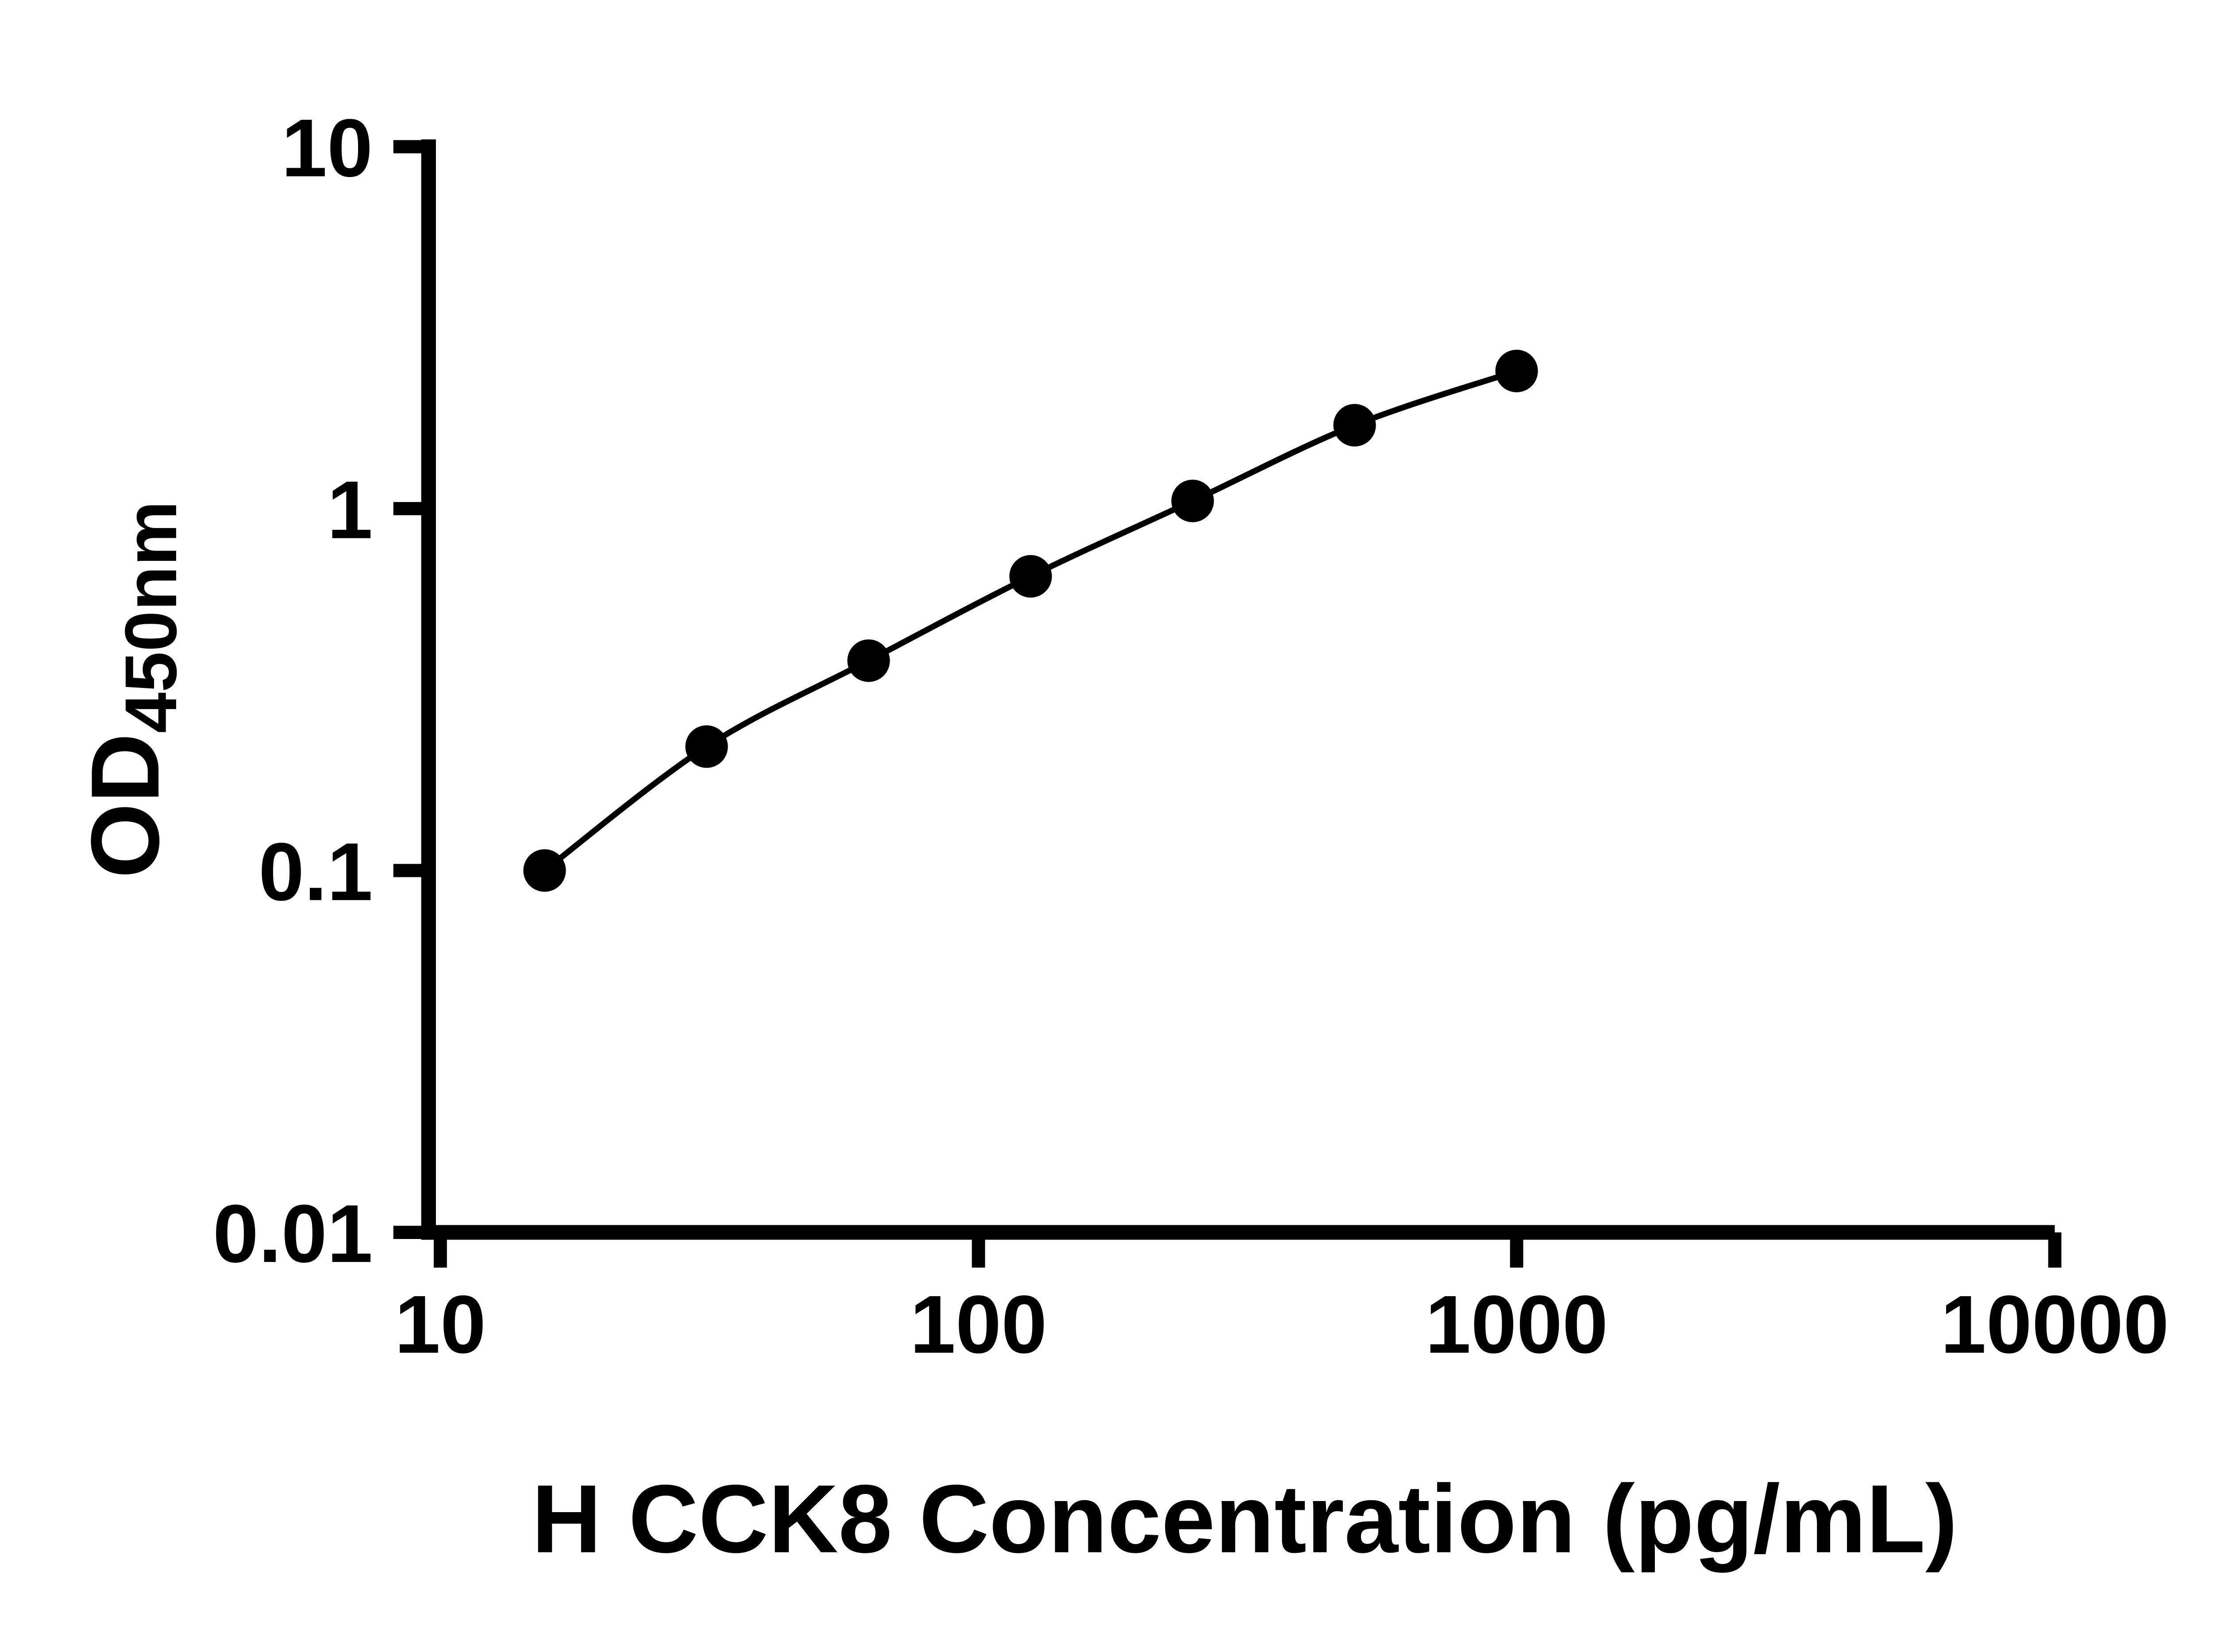  What do you see at coordinates (350, 510) in the screenshot?
I see `y-tick-label: 1` at bounding box center [350, 510].